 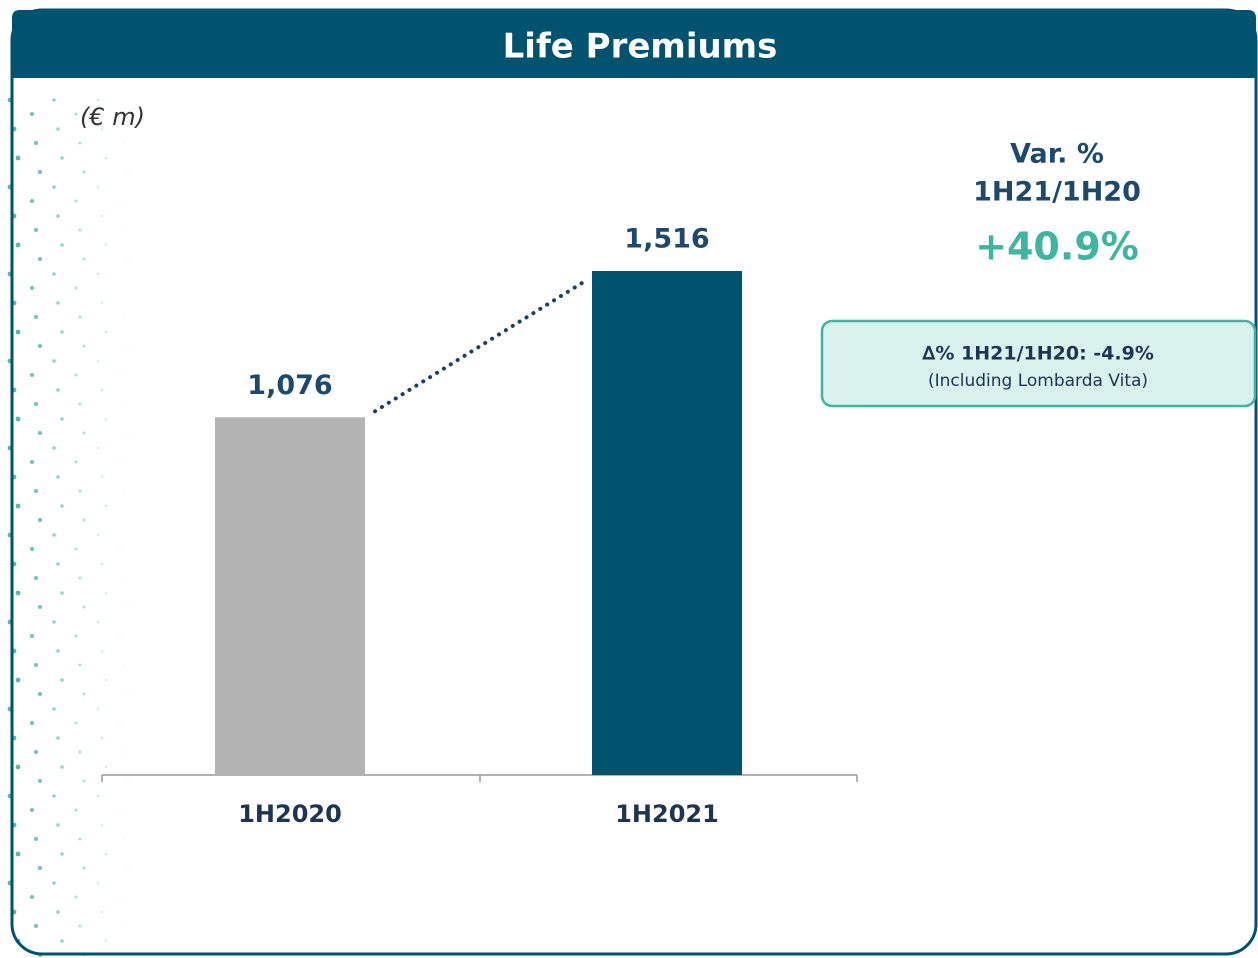 What do you see at coordinates (1057, 192) in the screenshot?
I see `variation-period: 1H21/1H20` at bounding box center [1057, 192].